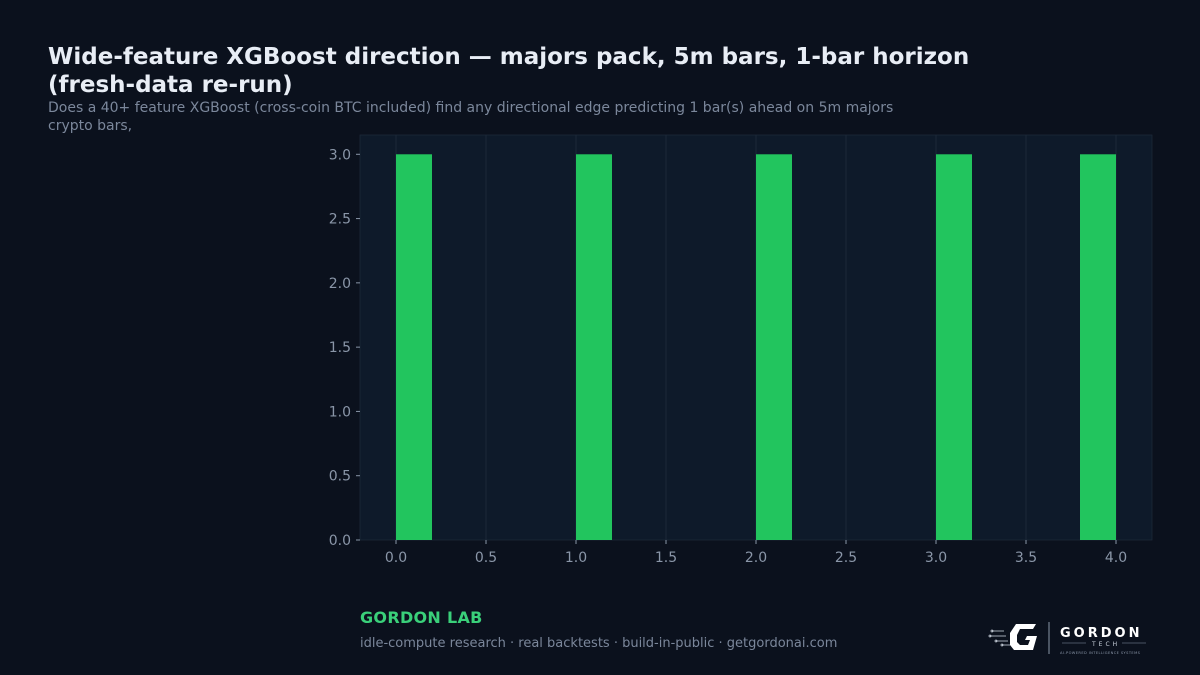 The height and width of the screenshot is (675, 1200). What do you see at coordinates (340, 155) in the screenshot?
I see `y-tick-label: 3.0` at bounding box center [340, 155].